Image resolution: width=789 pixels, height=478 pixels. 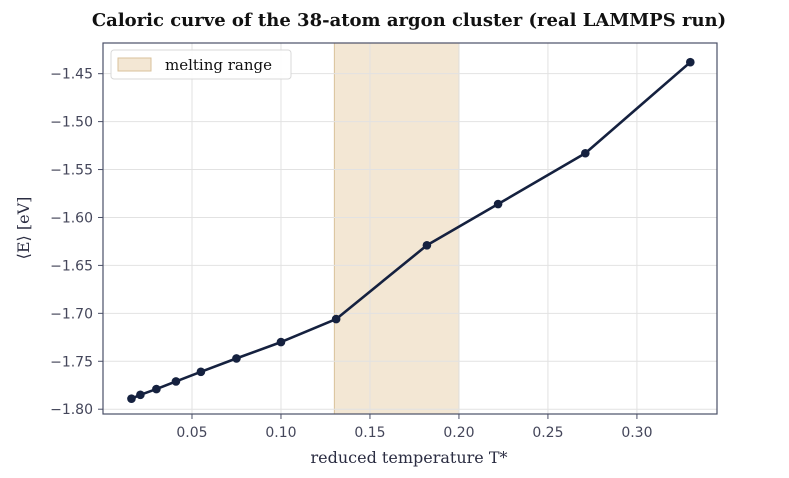 I want to click on y-tick-label: −1.55, so click(x=71, y=171).